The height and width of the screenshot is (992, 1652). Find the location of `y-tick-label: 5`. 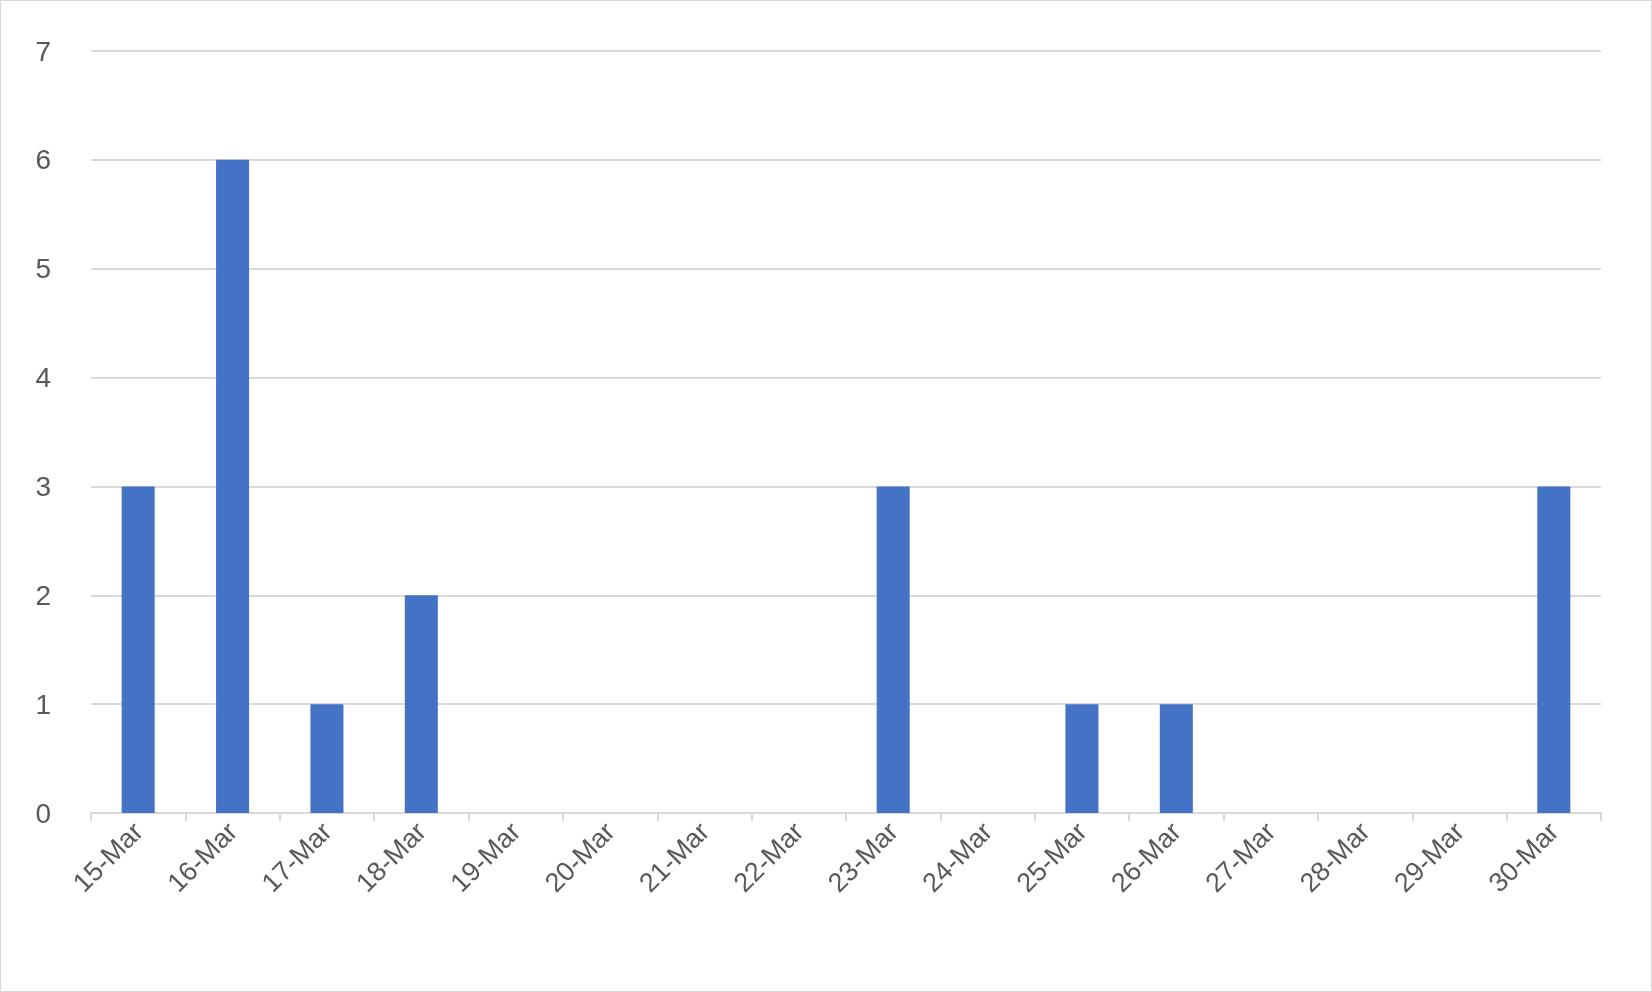

y-tick-label: 5 is located at coordinates (43, 269).